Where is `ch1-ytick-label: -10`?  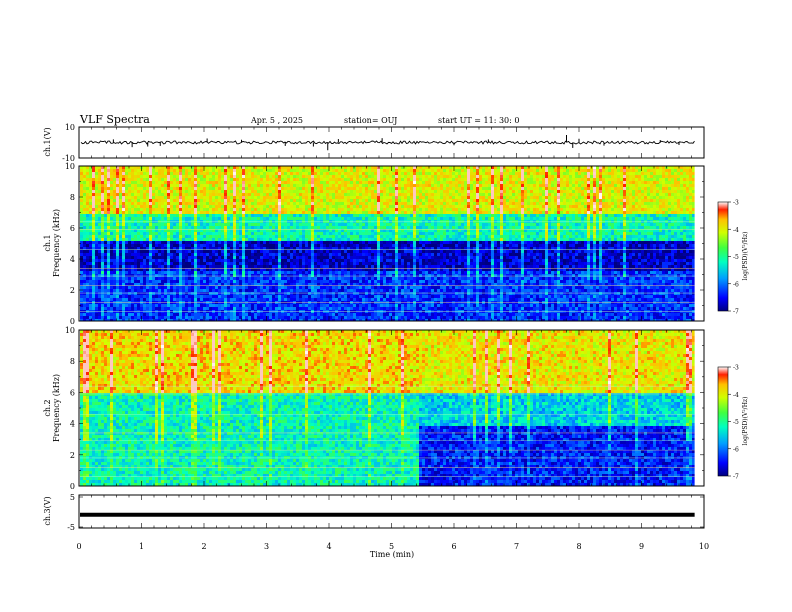 ch1-ytick-label: -10 is located at coordinates (68, 158).